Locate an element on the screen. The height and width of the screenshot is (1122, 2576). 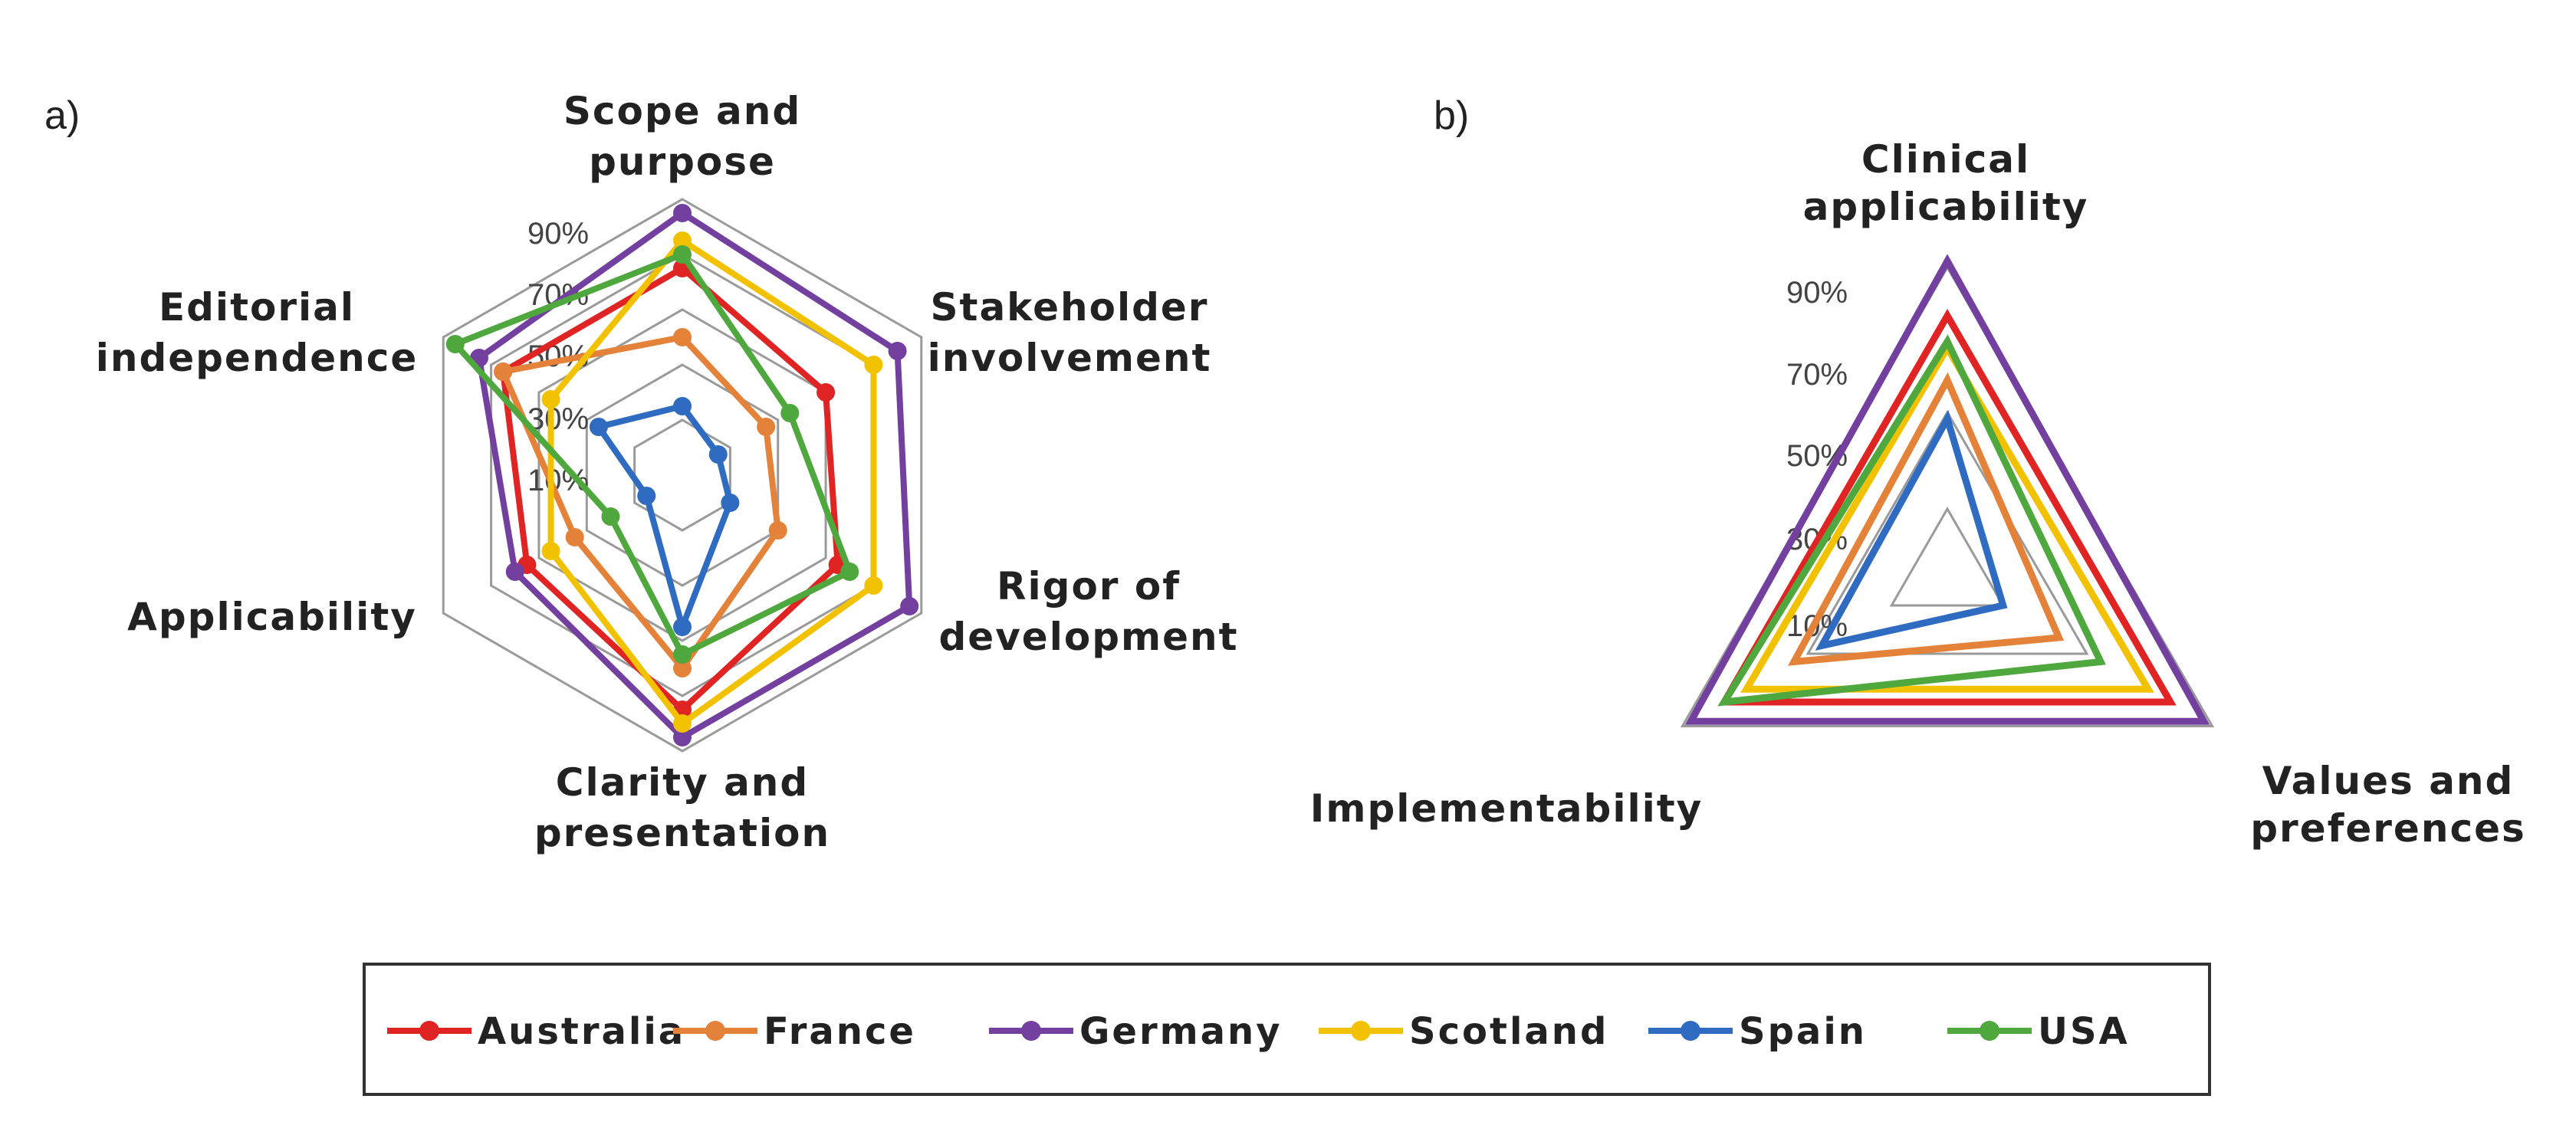
series-b-scotland is located at coordinates (1947, 517).